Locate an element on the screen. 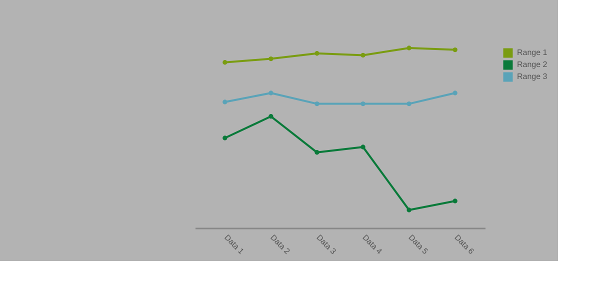 Image resolution: width=612 pixels, height=282 pixels. legend-label: Range 2 is located at coordinates (532, 64).